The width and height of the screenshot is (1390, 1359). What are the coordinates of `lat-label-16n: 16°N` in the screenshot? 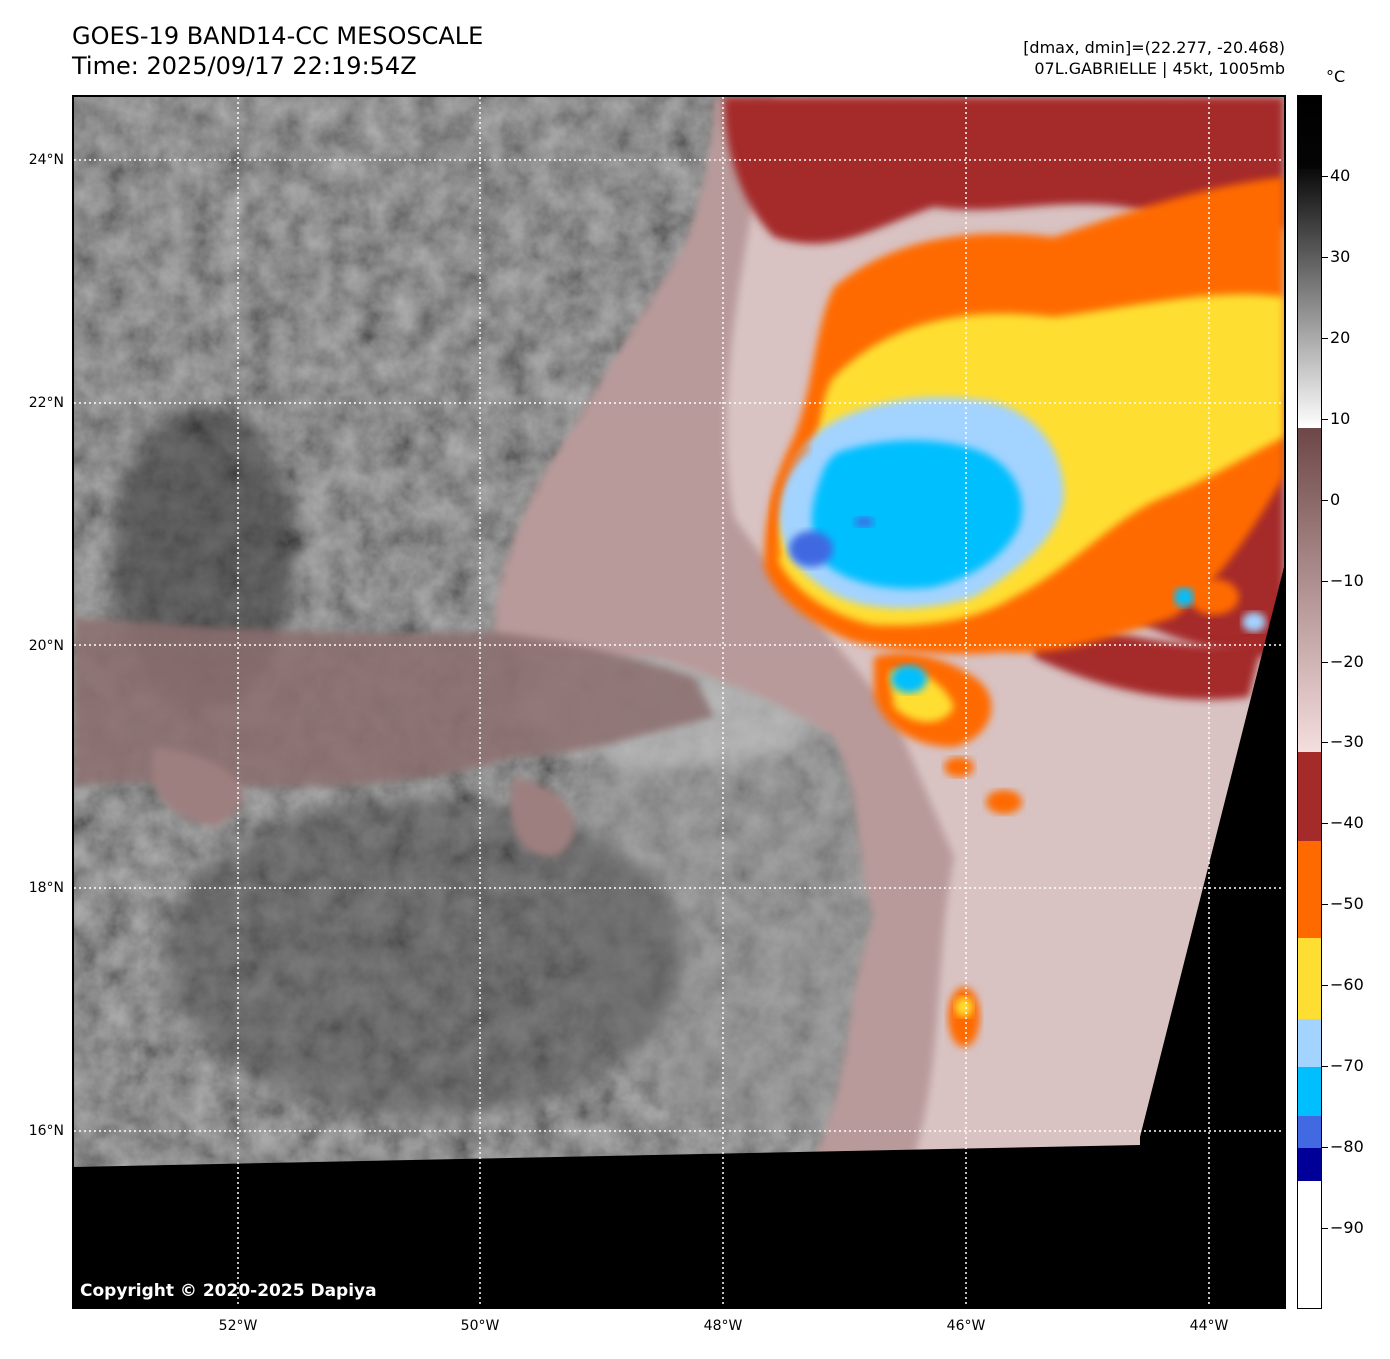 It's located at (46, 1131).